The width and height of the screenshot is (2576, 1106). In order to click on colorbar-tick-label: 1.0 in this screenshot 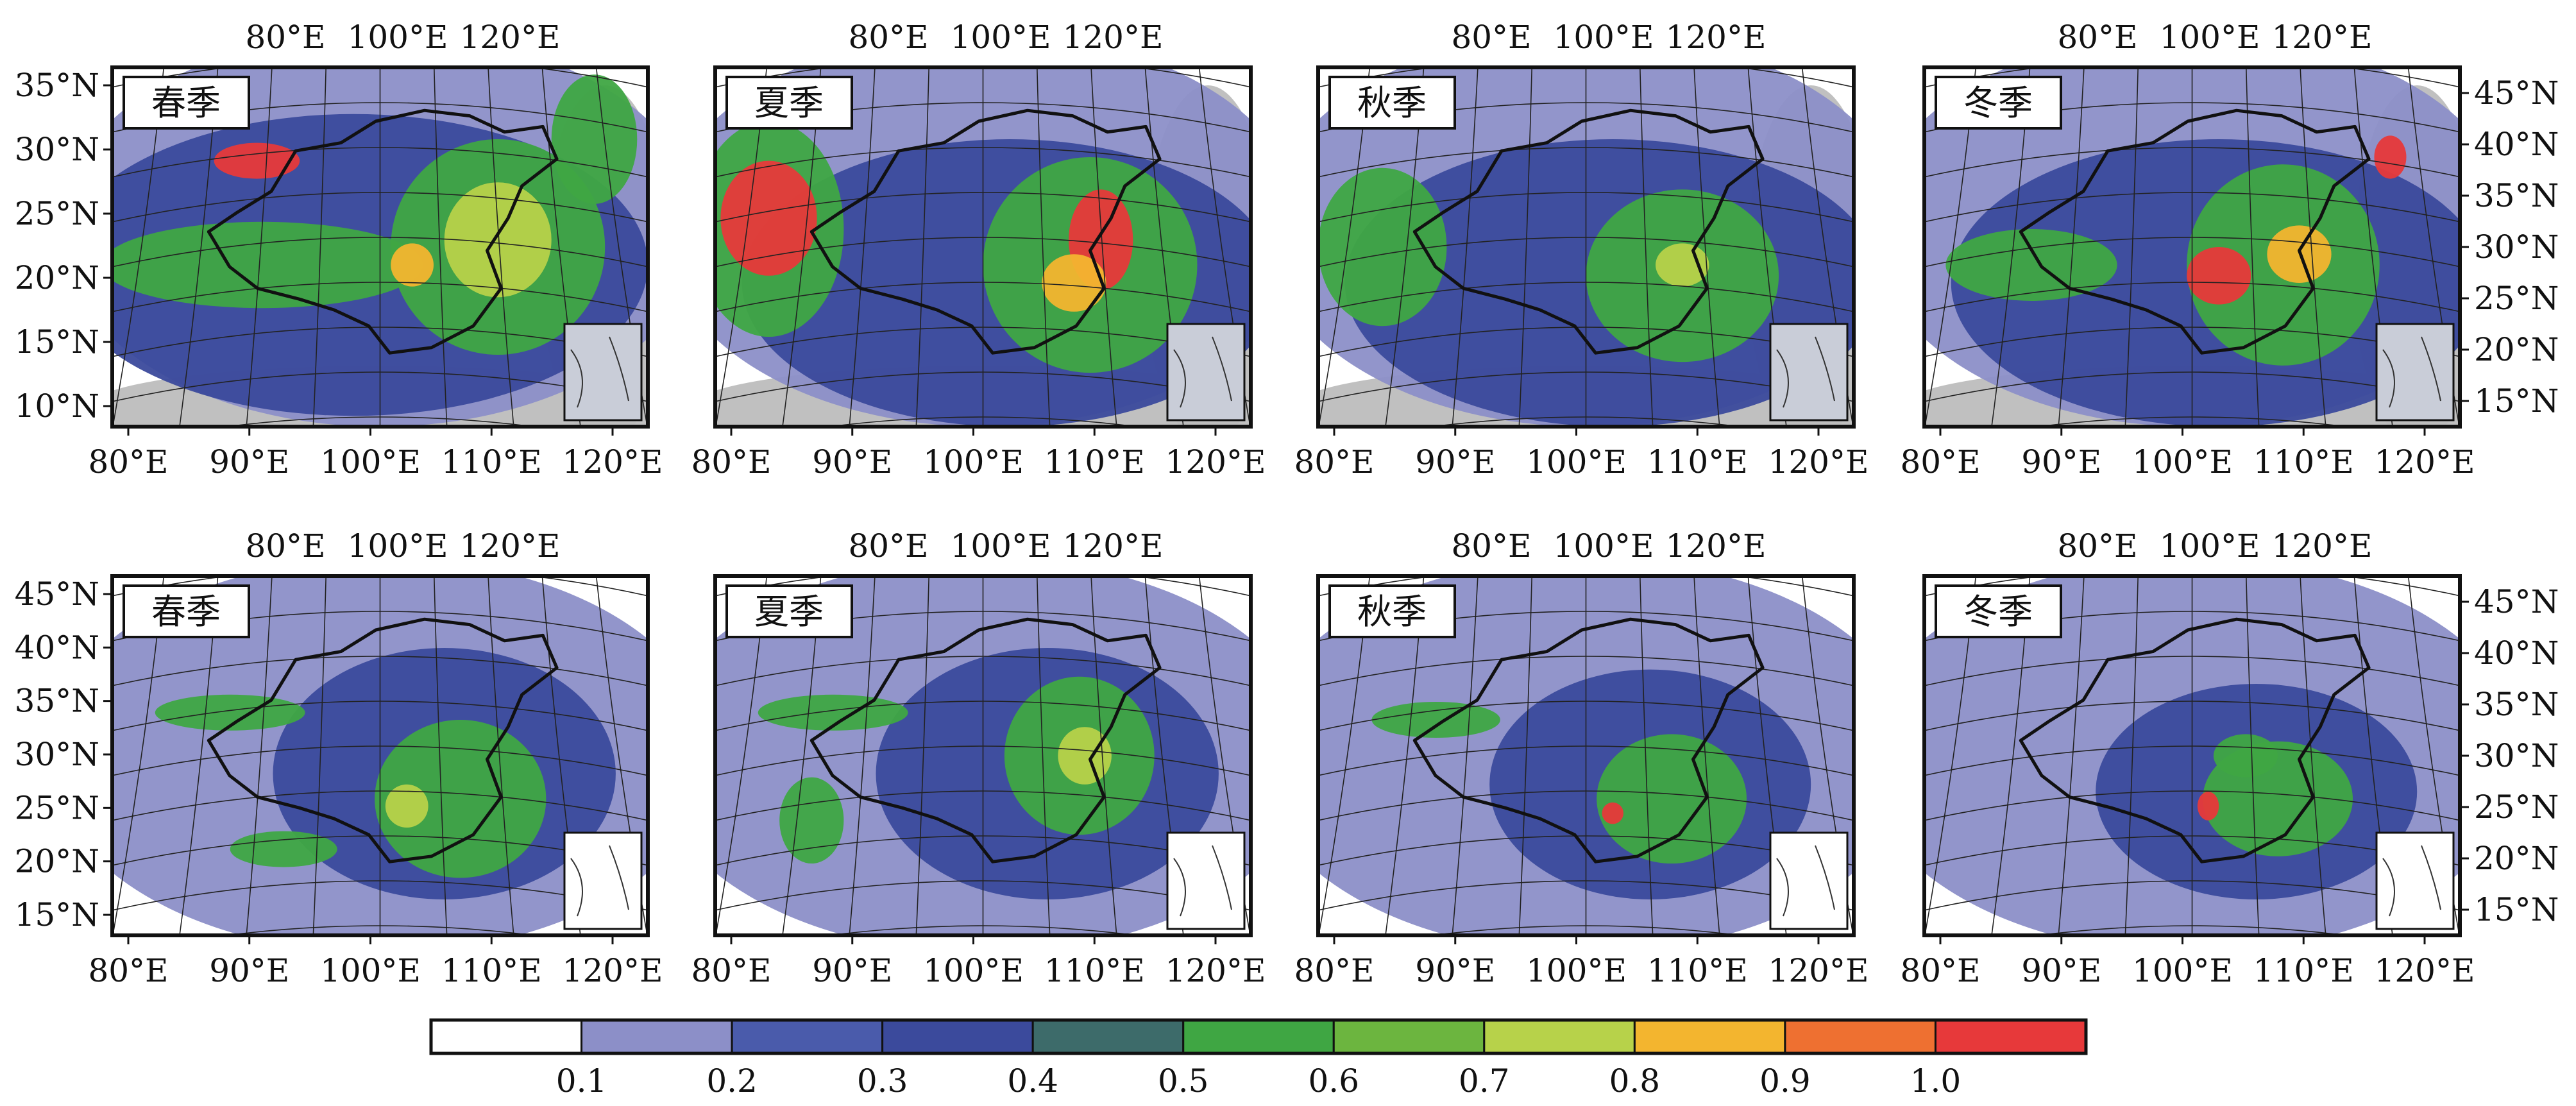, I will do `click(1936, 1081)`.